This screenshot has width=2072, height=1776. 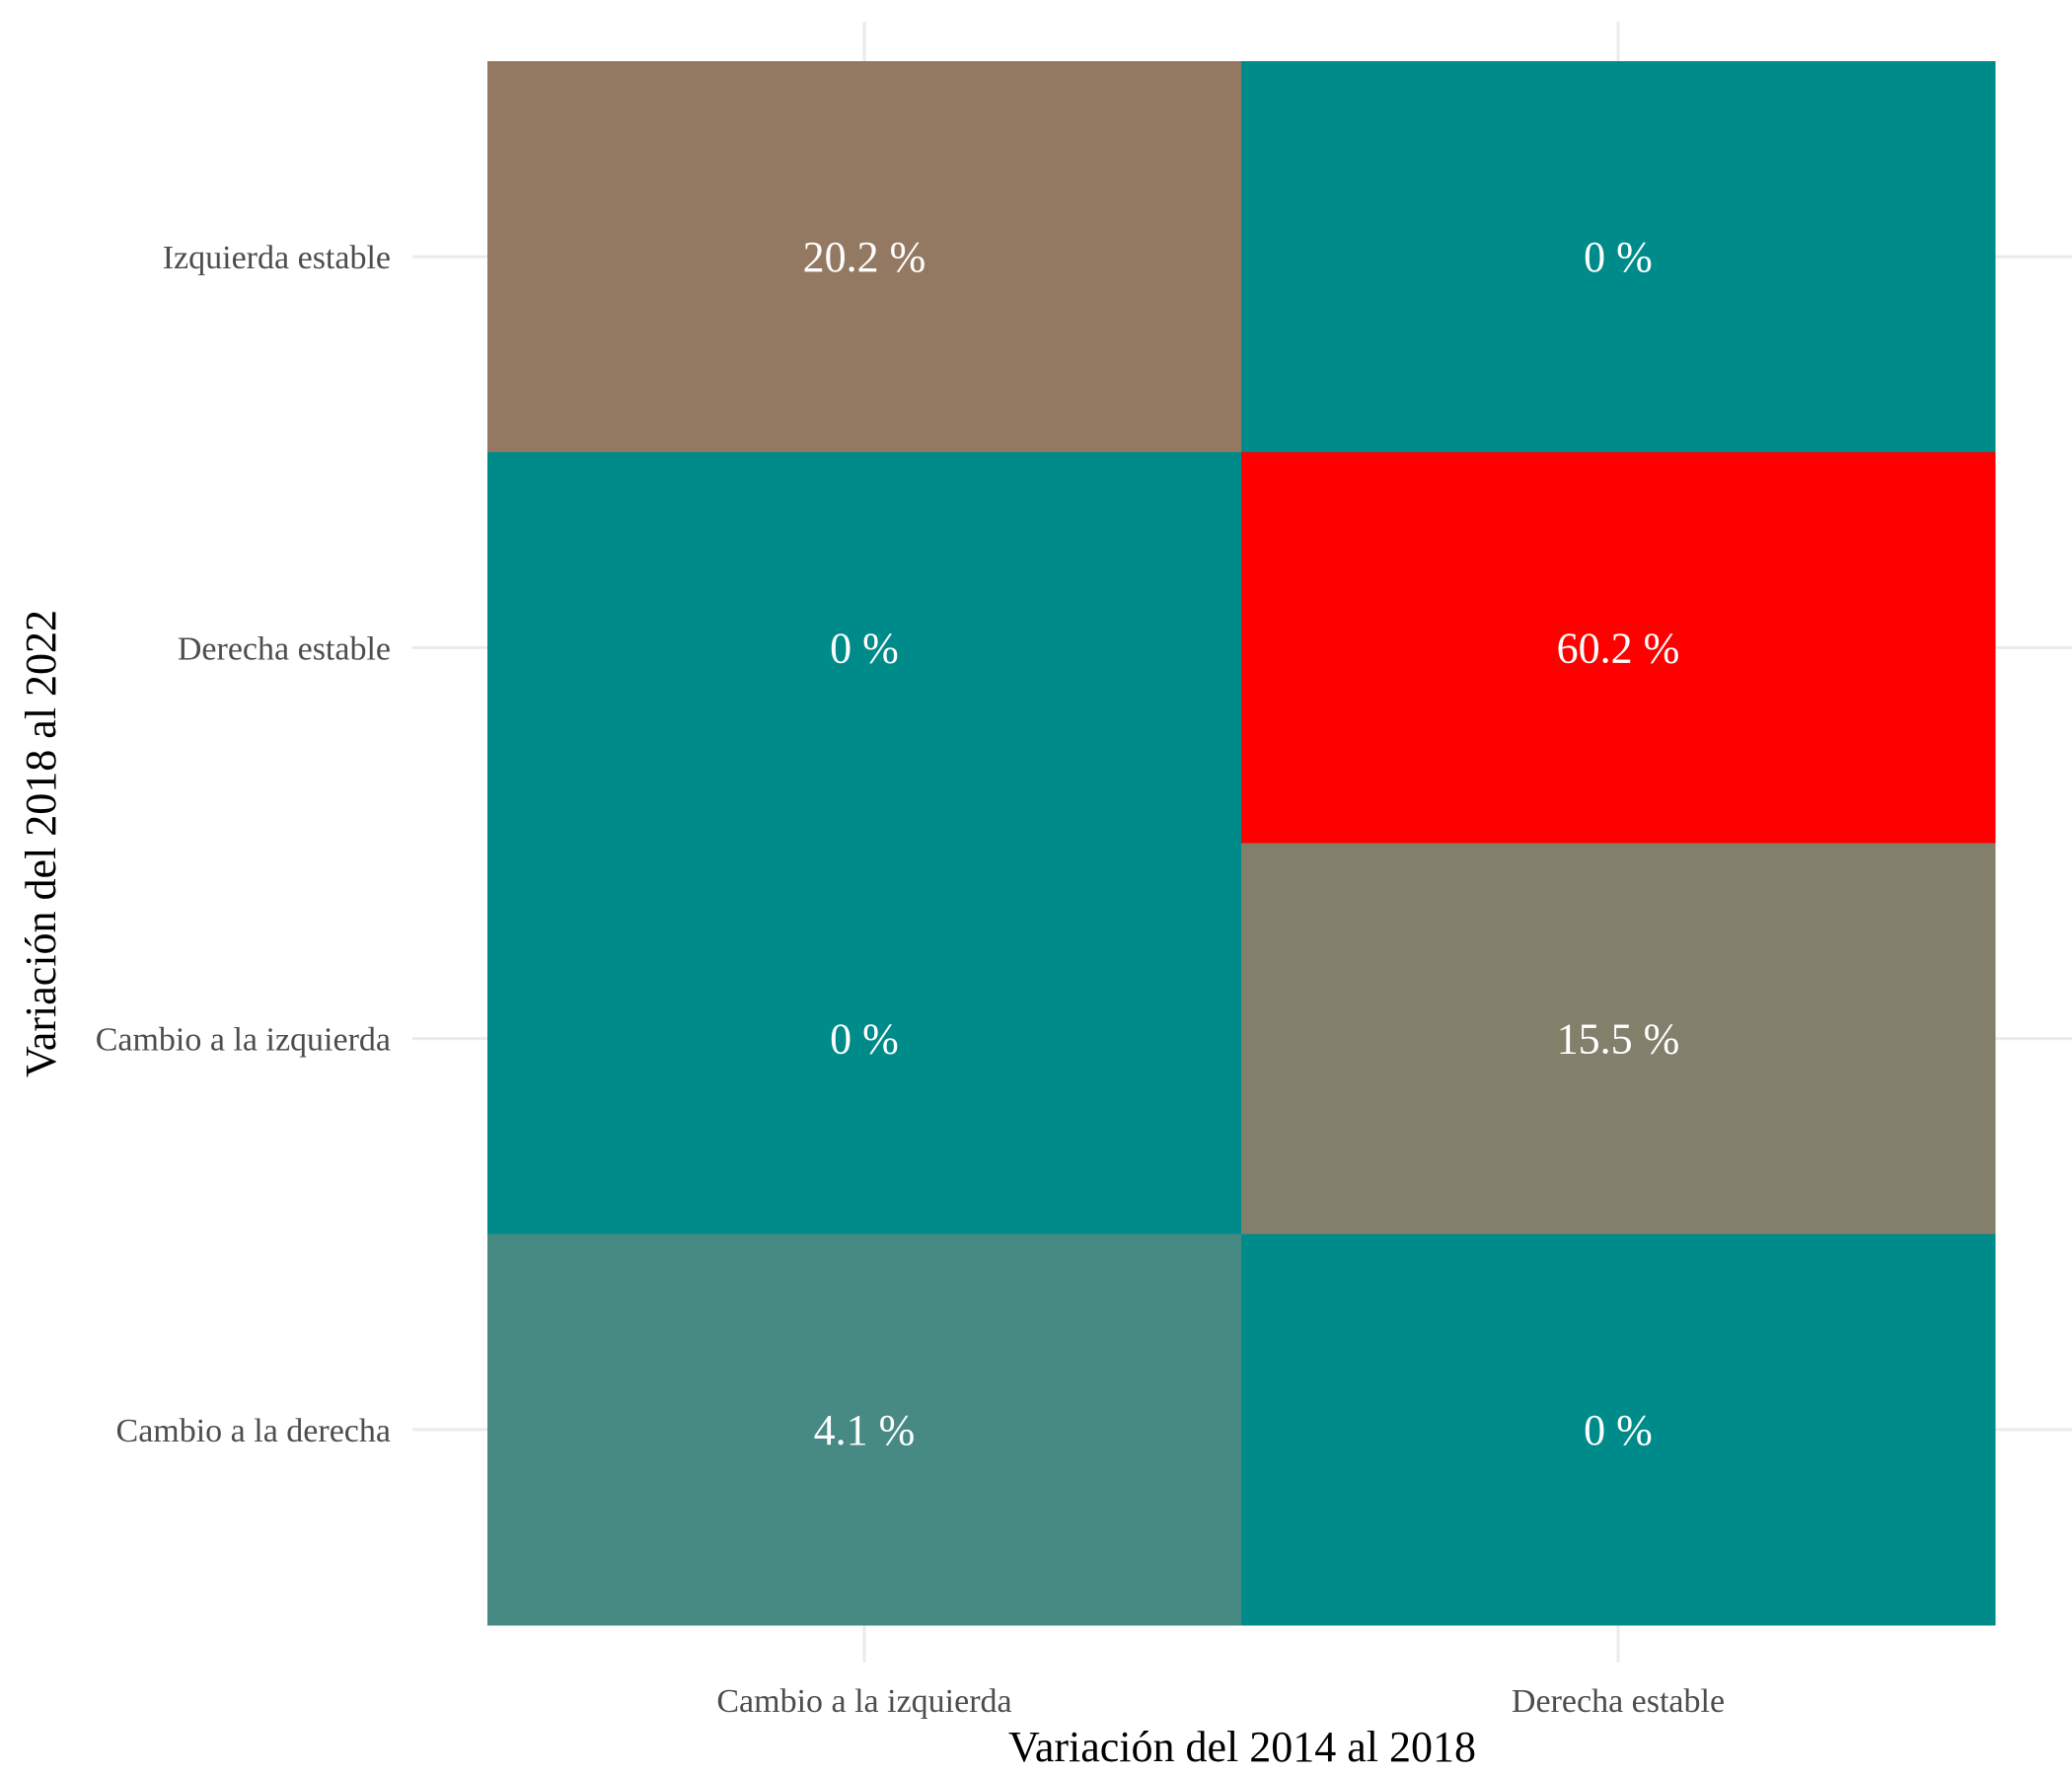 I want to click on cell-value-label: 20.2 %, so click(x=865, y=257).